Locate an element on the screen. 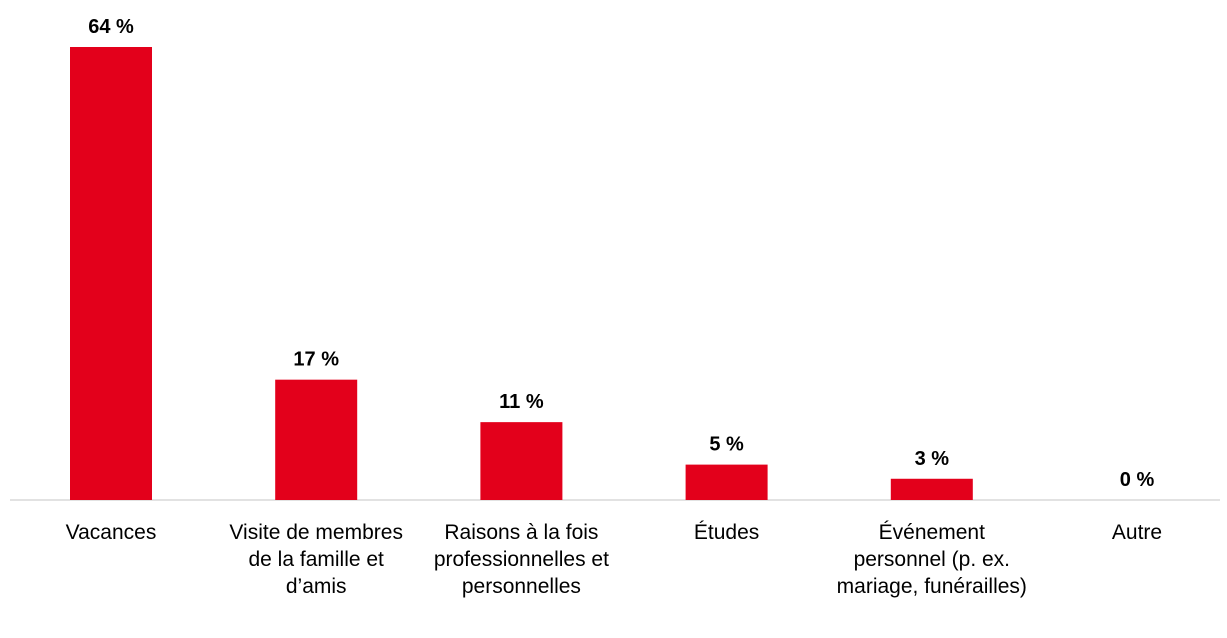 This screenshot has width=1227, height=638. value-label: 64 % is located at coordinates (111, 27).